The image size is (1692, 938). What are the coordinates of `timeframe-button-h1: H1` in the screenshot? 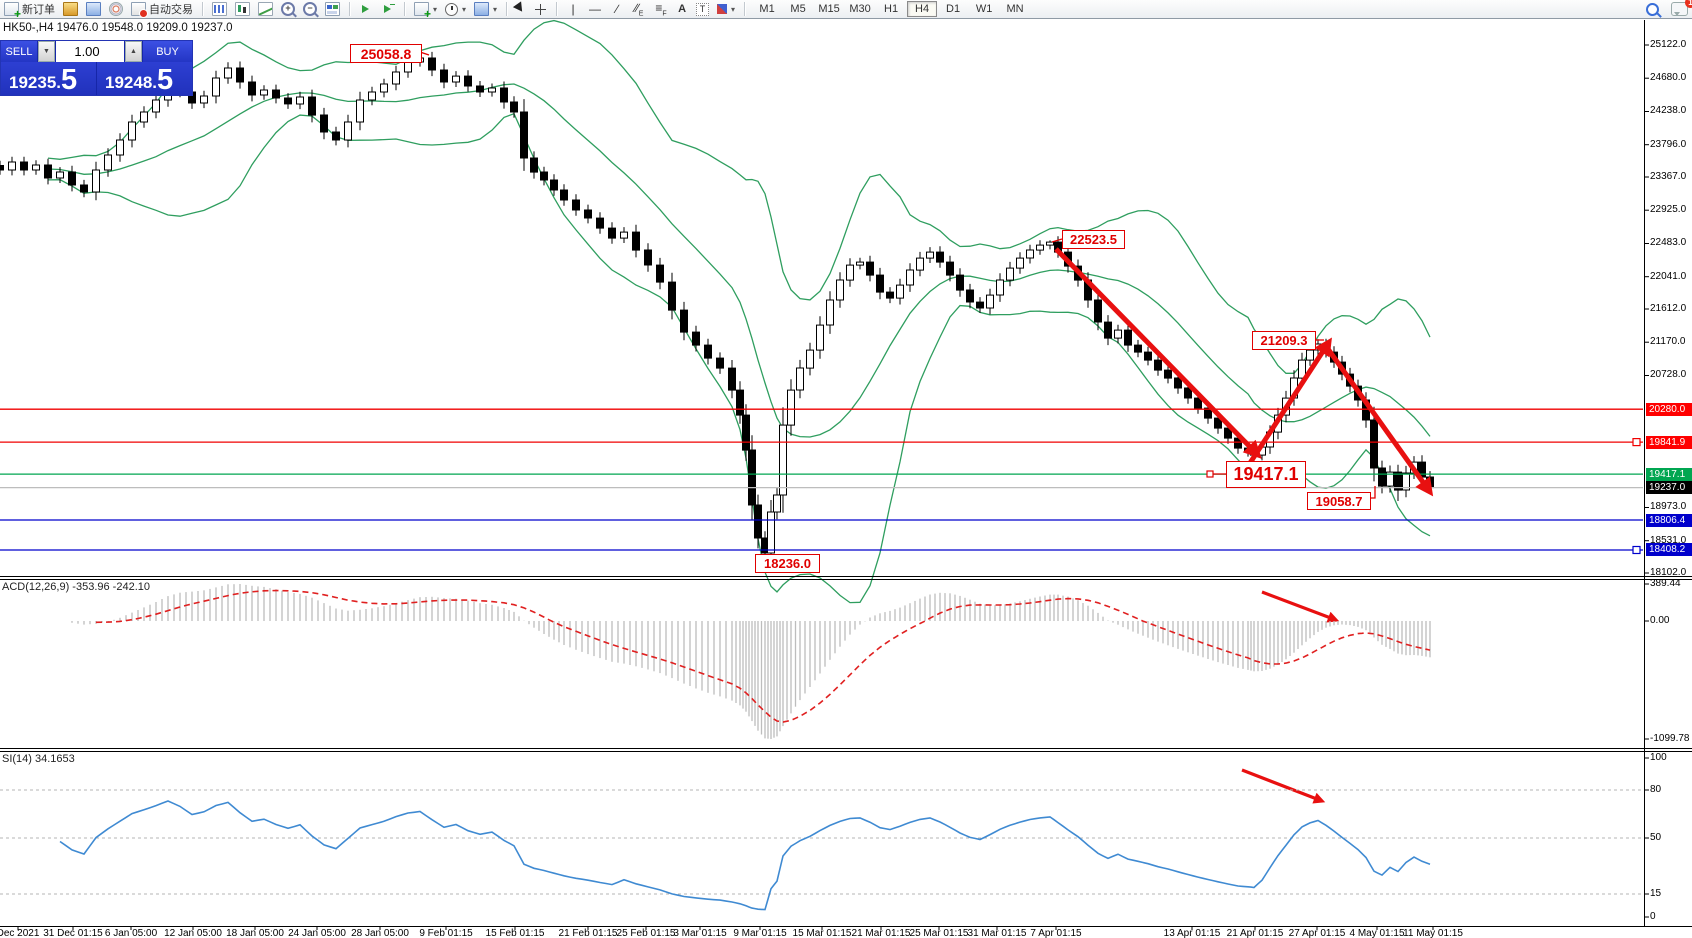 It's located at (891, 9).